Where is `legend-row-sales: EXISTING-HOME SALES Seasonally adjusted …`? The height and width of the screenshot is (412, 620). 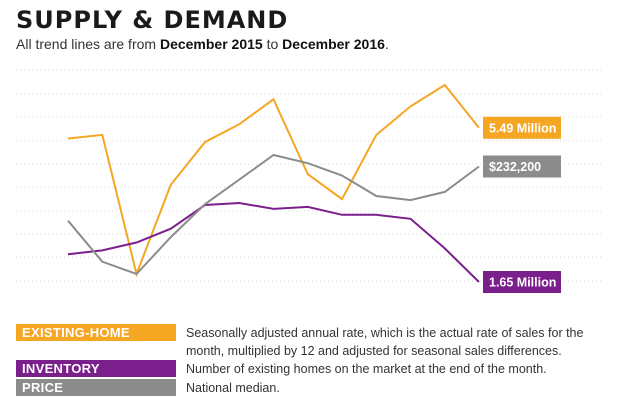
legend-row-sales: EXISTING-HOME SALES Seasonally adjusted … is located at coordinates (316, 342).